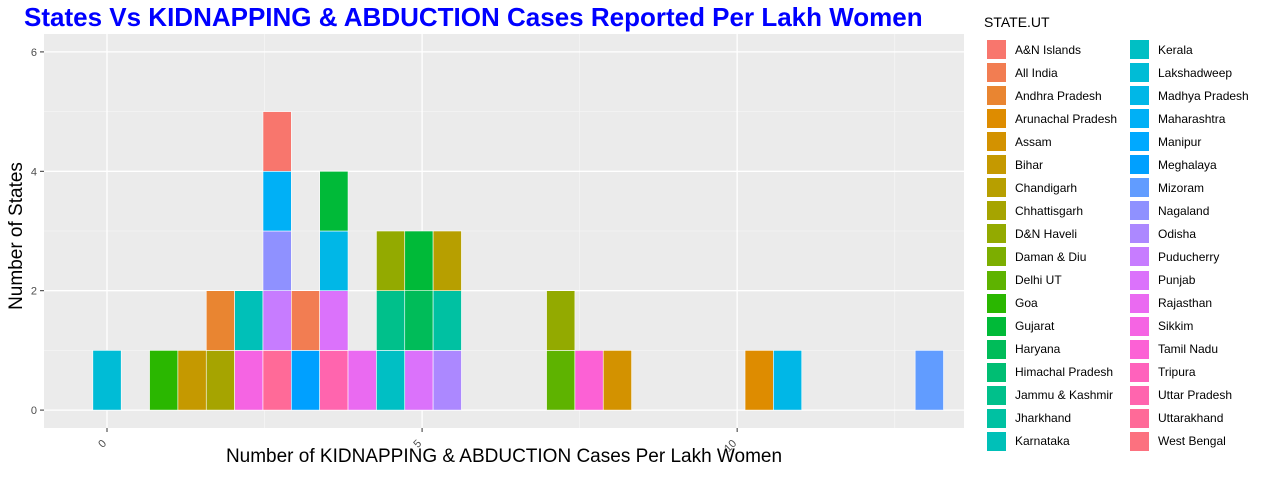 This screenshot has width=1266, height=484. I want to click on legend-label: Tripura, so click(1177, 372).